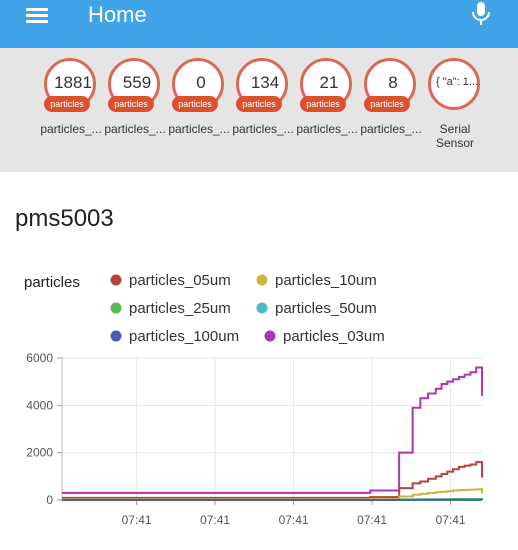  Describe the element at coordinates (262, 280) in the screenshot. I see `legend-swatch-particles_10um` at that location.